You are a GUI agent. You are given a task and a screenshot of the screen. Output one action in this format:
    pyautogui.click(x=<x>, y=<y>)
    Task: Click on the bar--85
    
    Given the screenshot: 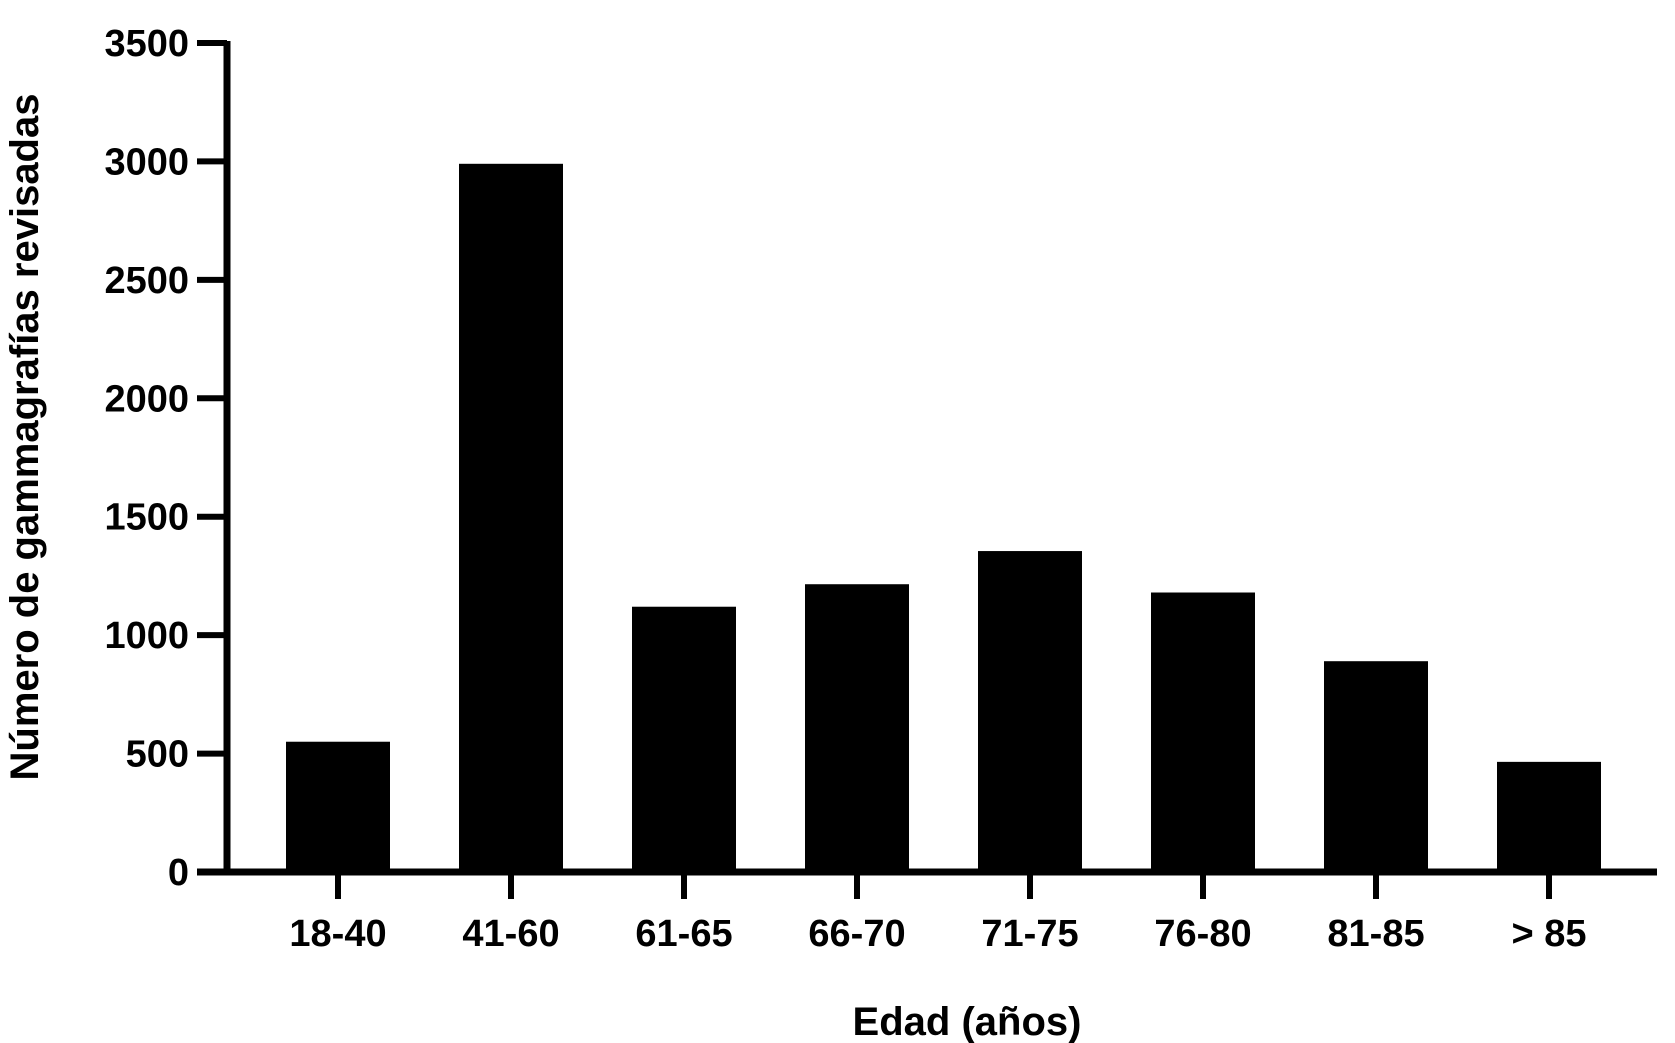 What is the action you would take?
    pyautogui.click(x=1549, y=816)
    